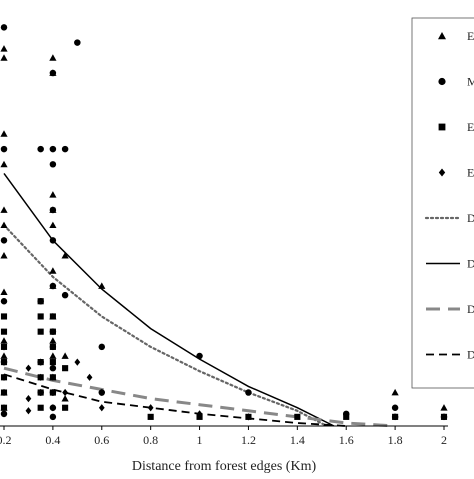  Describe the element at coordinates (442, 127) in the screenshot. I see `legend-marker-square` at that location.